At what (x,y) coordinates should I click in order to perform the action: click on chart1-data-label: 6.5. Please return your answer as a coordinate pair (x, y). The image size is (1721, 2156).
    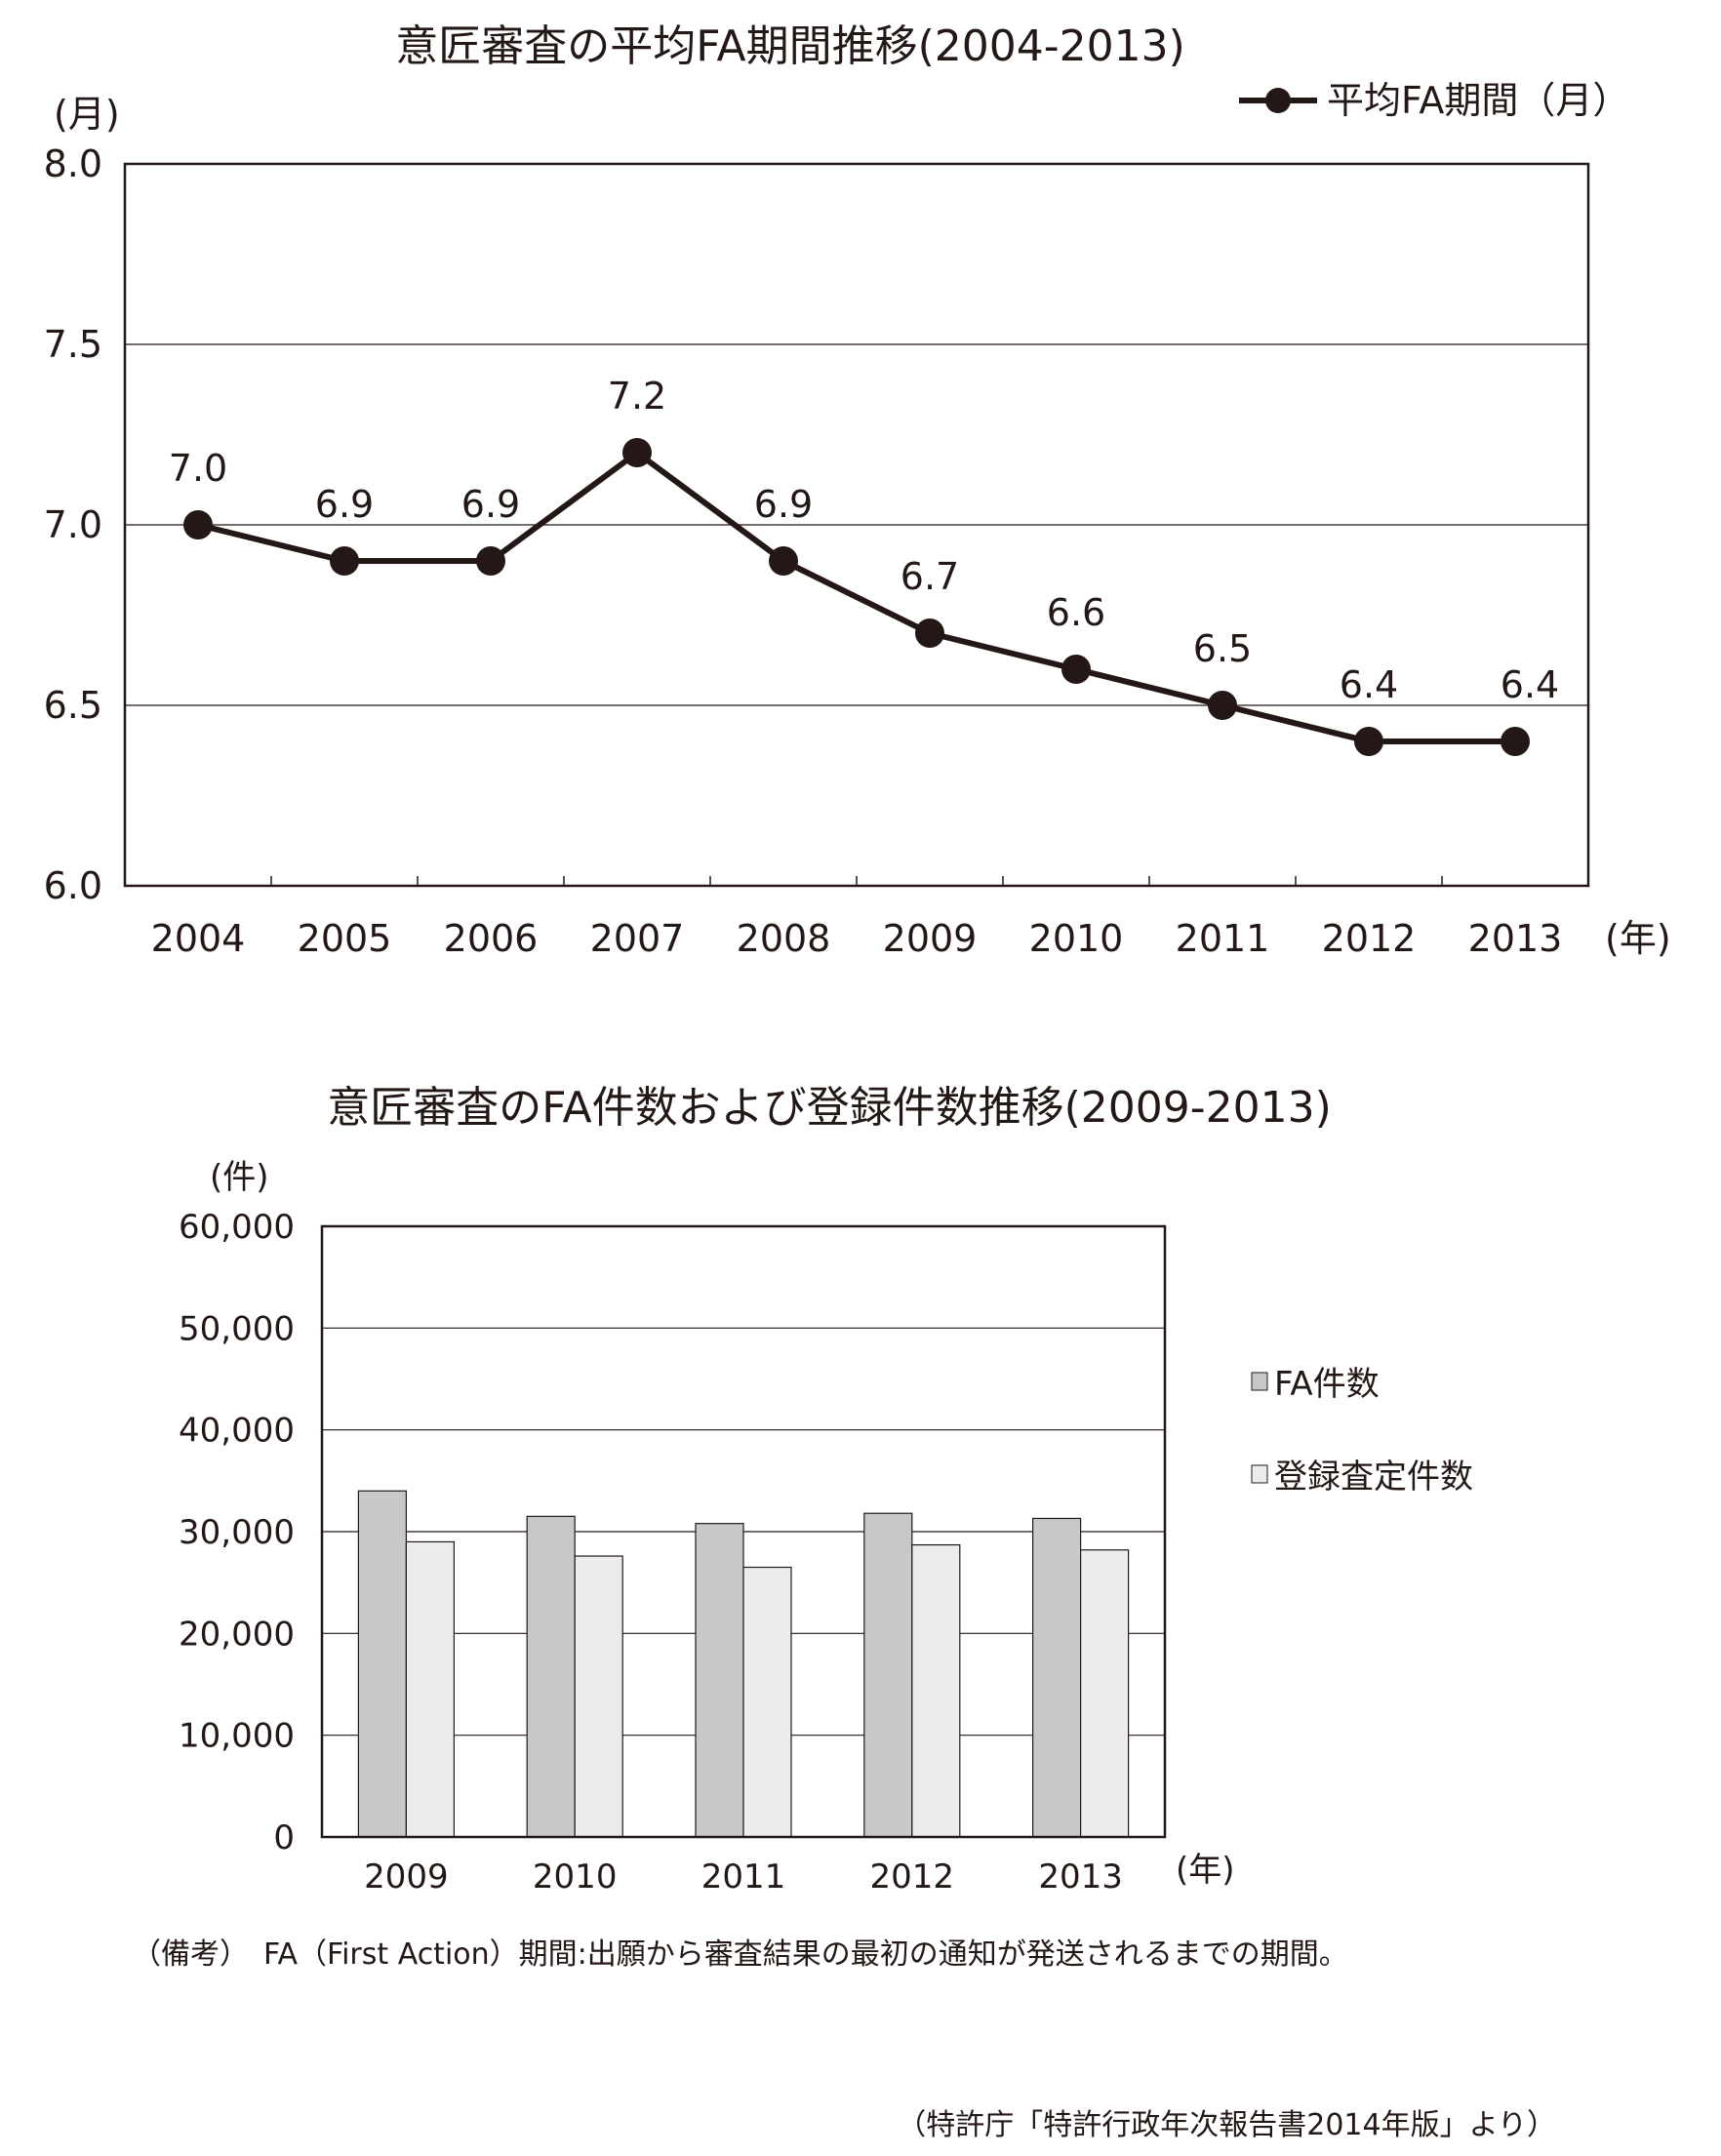
    Looking at the image, I should click on (1222, 648).